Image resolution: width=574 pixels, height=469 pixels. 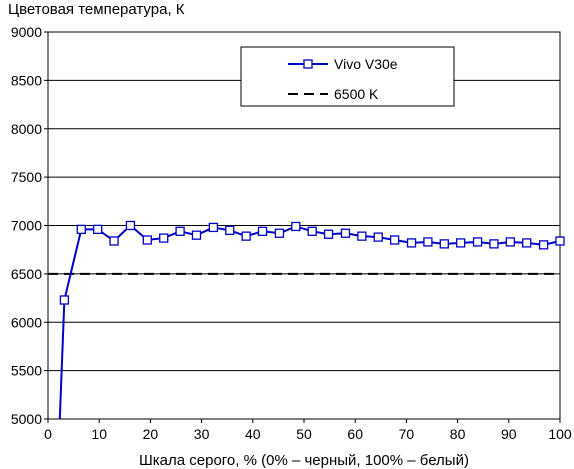 I want to click on y-tick-label: 9000, so click(x=26, y=32).